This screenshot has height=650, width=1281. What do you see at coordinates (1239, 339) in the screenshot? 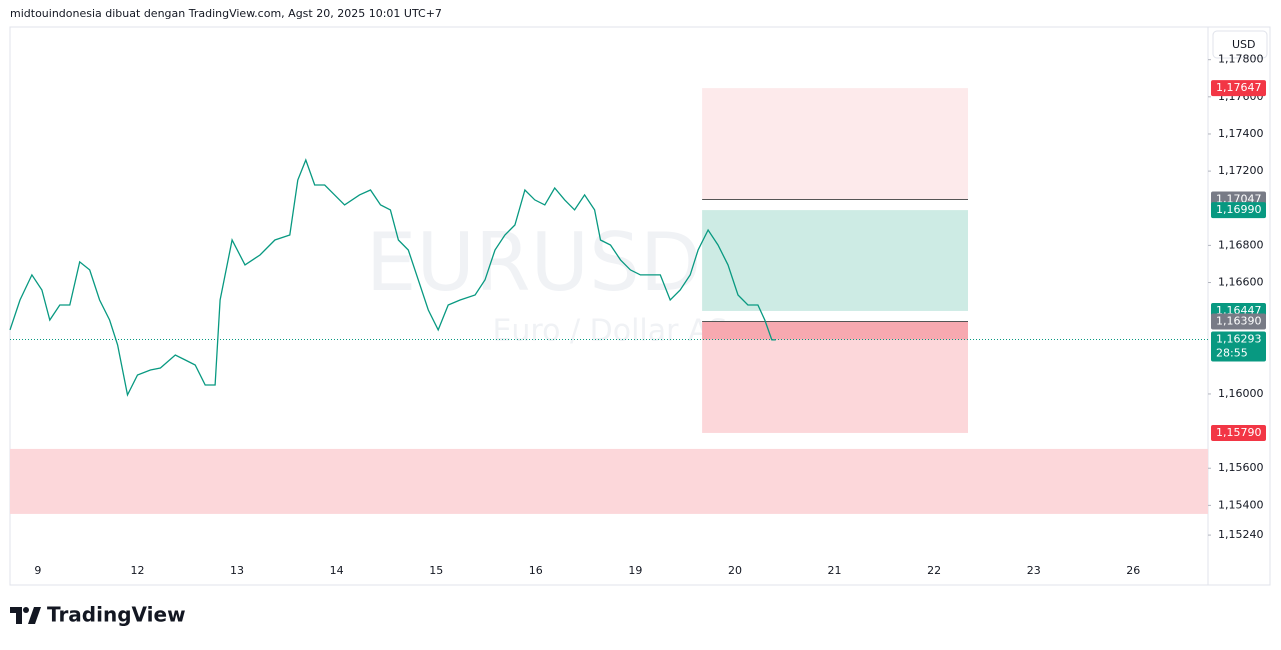
I see `price-badge-label: 1,16293` at bounding box center [1239, 339].